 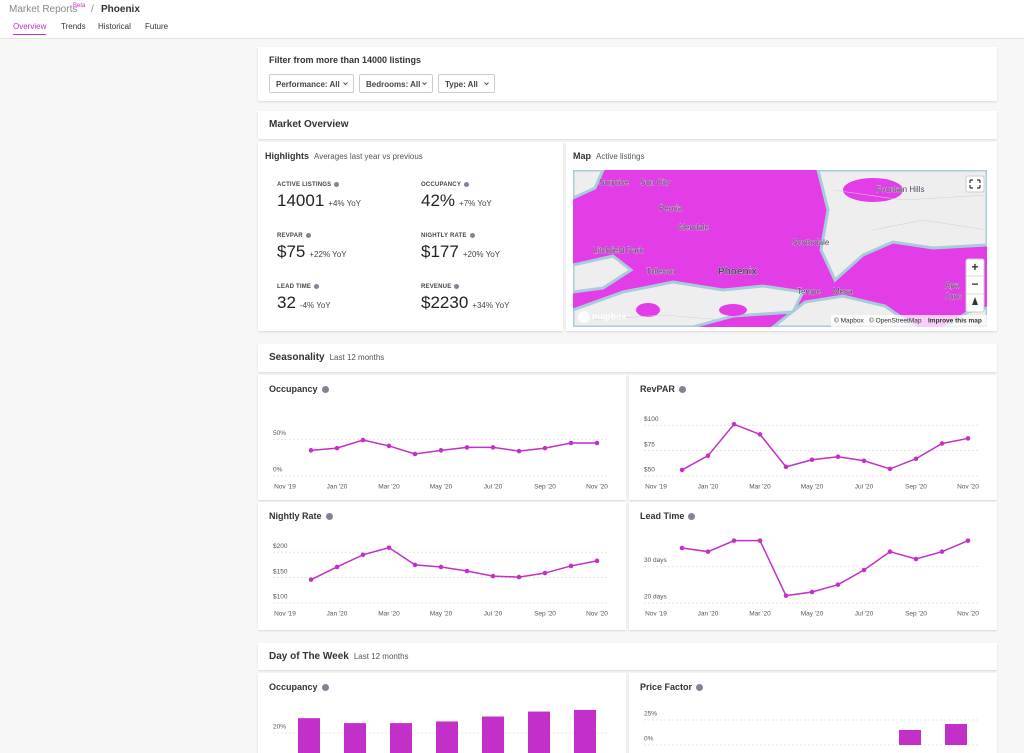 I want to click on highlights-title: Highlights Averages last year vs previous, so click(x=344, y=156).